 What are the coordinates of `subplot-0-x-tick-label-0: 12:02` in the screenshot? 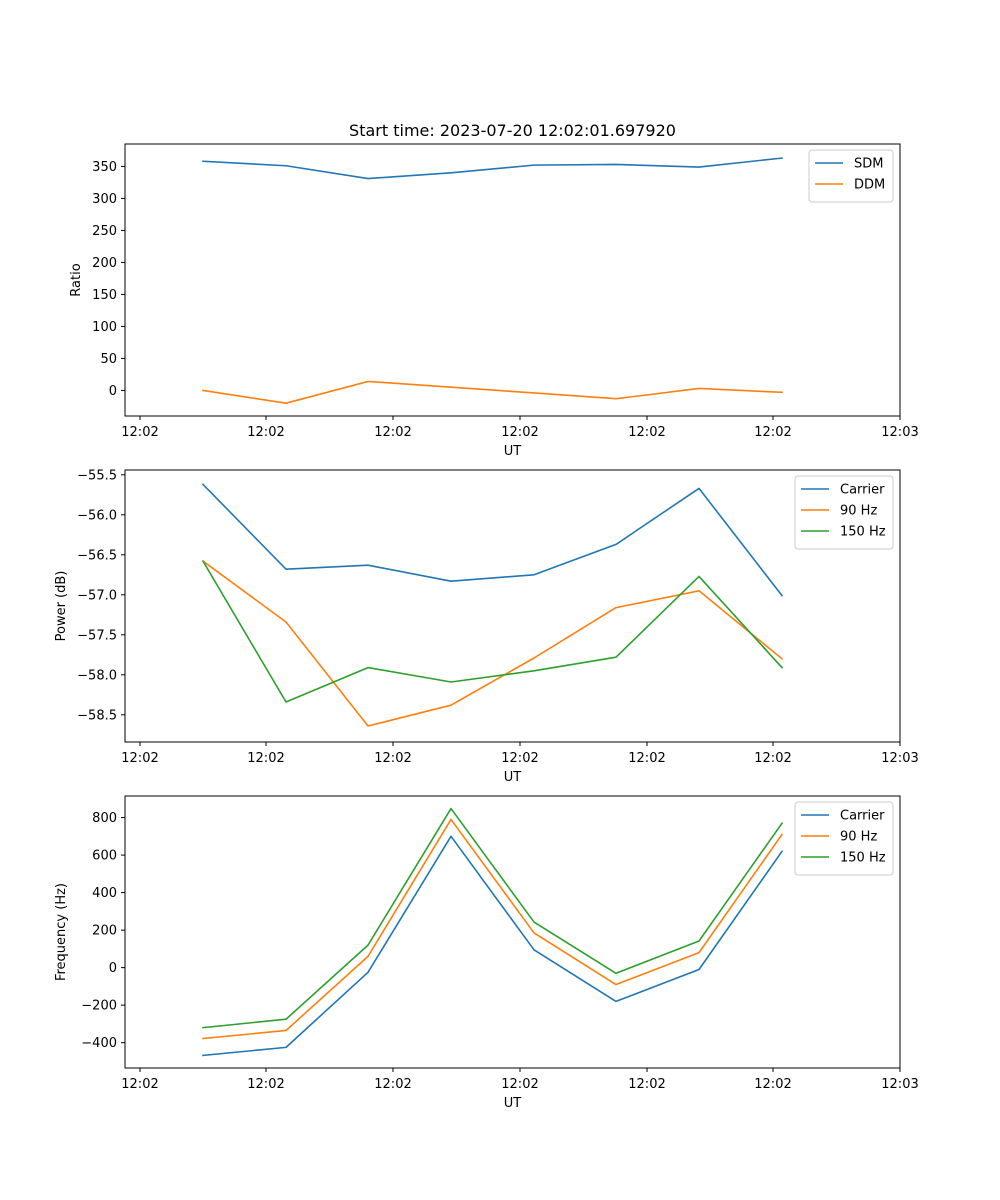 It's located at (139, 432).